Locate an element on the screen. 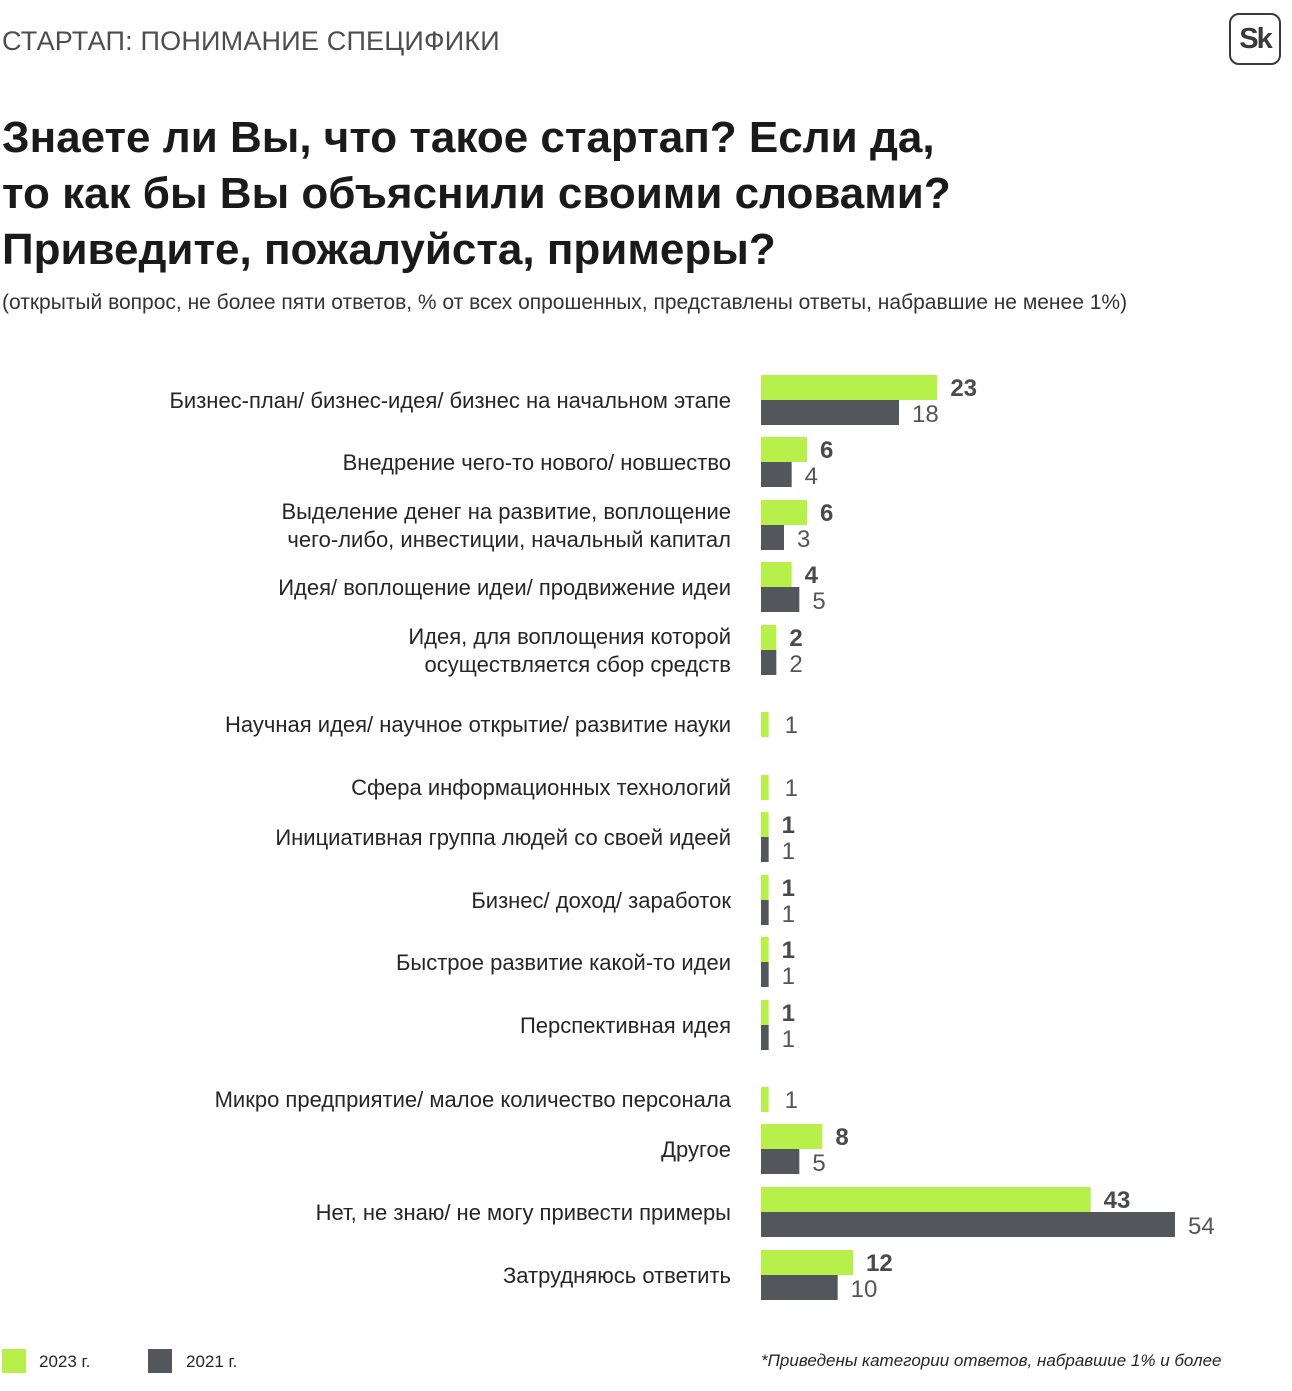 The image size is (1292, 1391). category-label: Инициативная группа людей со своей идеей is located at coordinates (503, 837).